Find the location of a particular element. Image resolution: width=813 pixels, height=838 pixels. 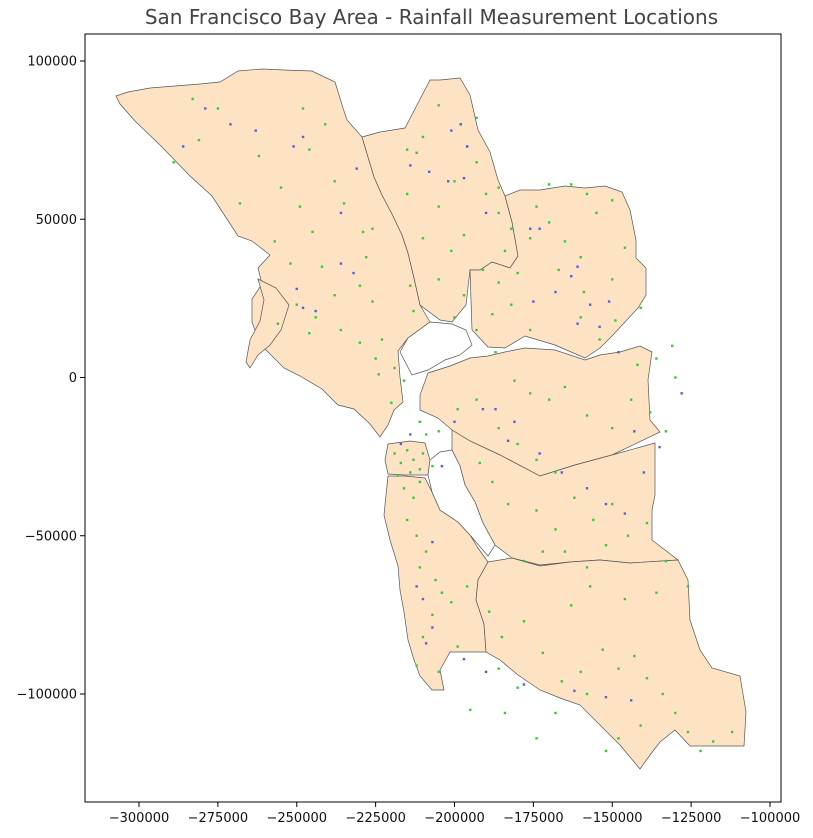

y-tick-label: 100000 is located at coordinates (52, 62).